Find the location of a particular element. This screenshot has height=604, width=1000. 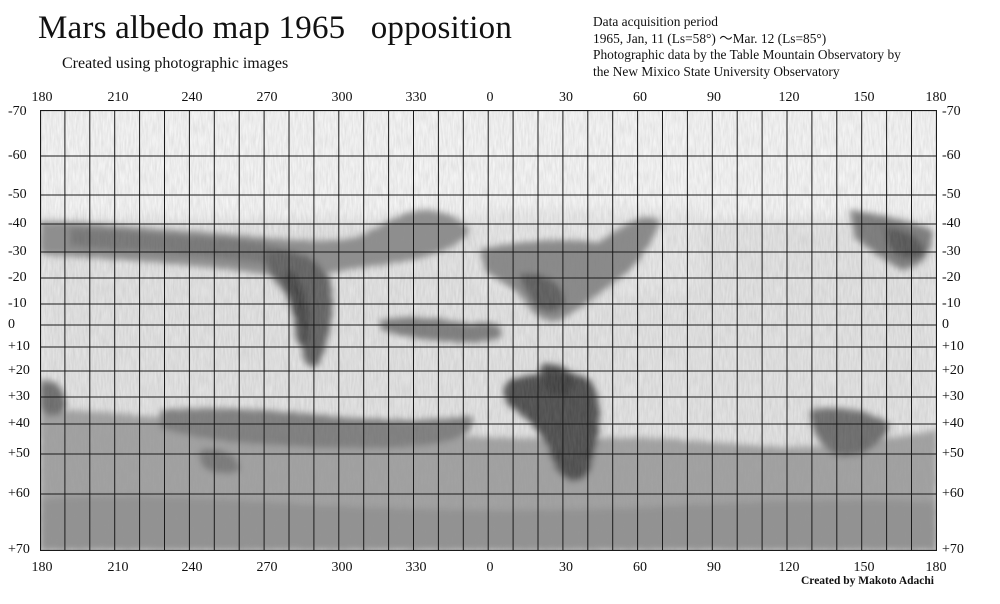

lat-right-label: -70 is located at coordinates (951, 111).